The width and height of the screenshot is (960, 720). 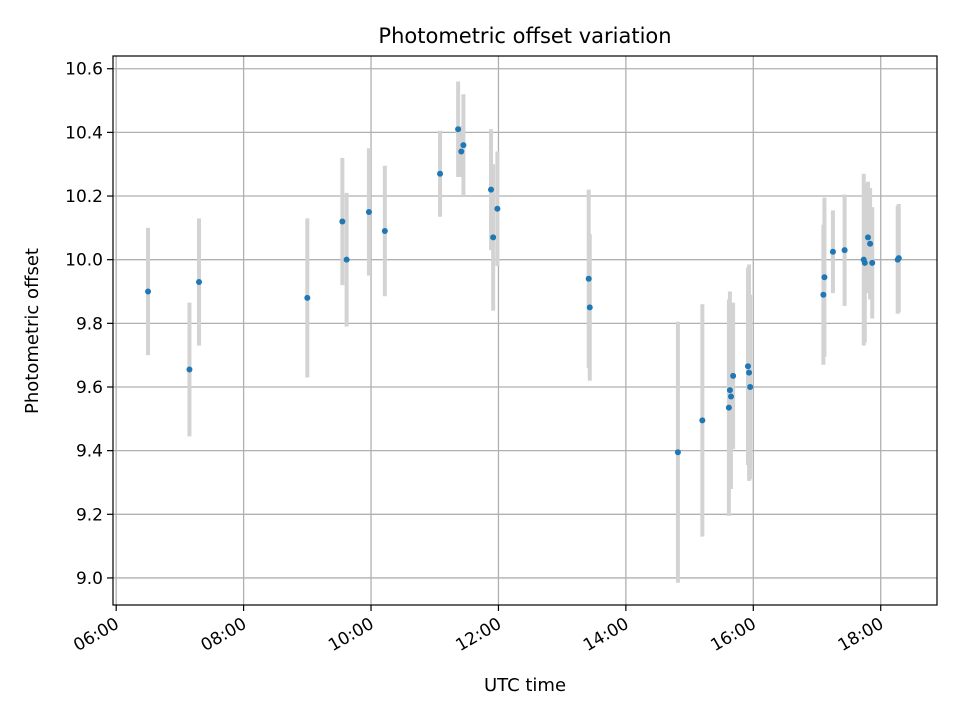 I want to click on y-axis-label: Photometric offset, so click(x=32, y=331).